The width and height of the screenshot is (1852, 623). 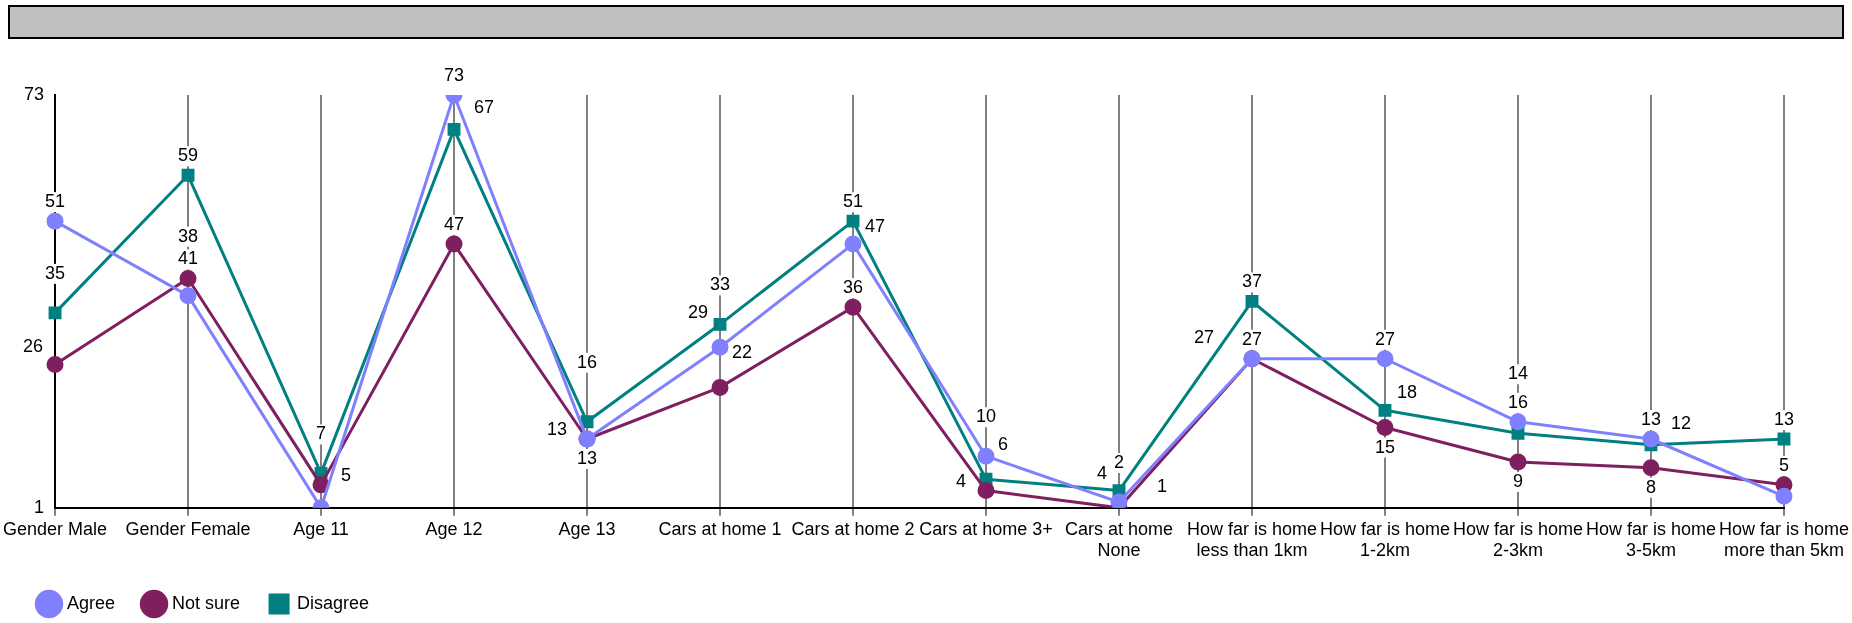 What do you see at coordinates (1517, 373) in the screenshot?
I see `data-label: 14` at bounding box center [1517, 373].